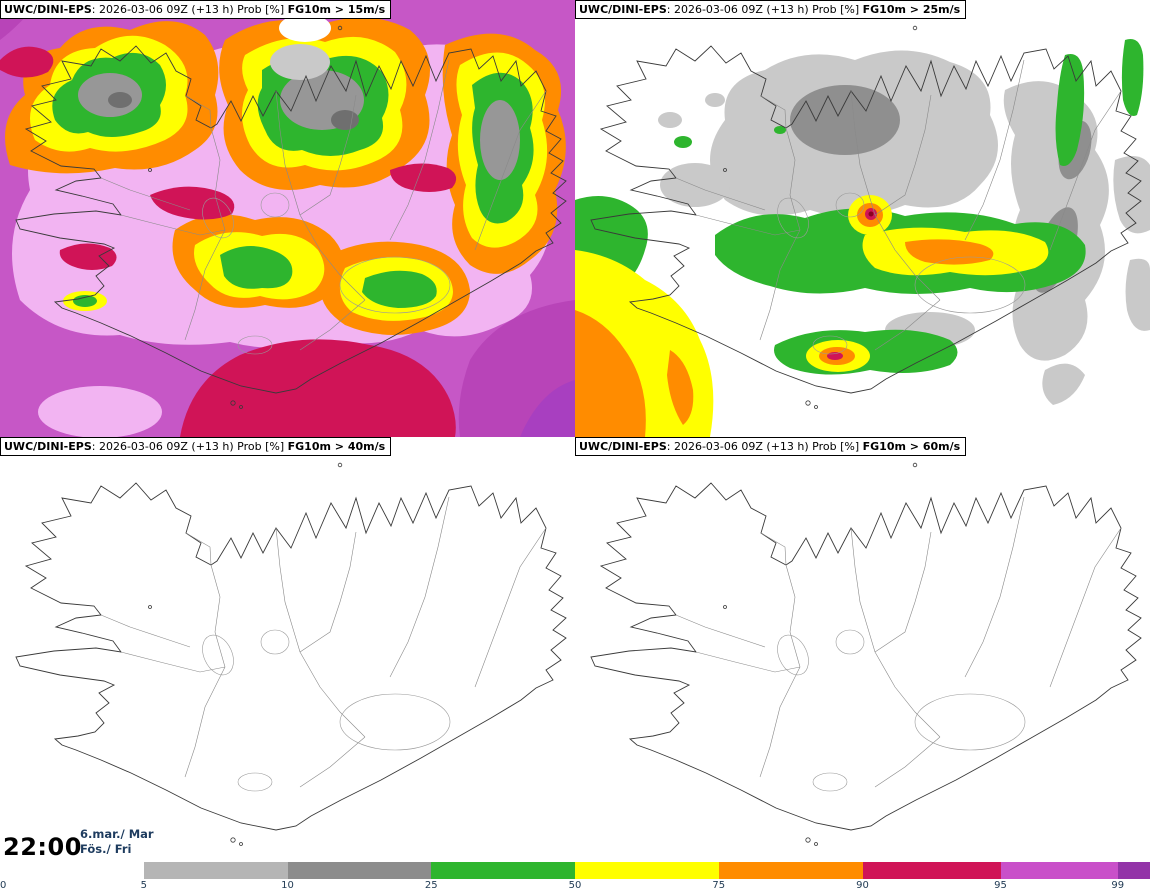  Describe the element at coordinates (3, 885) in the screenshot. I see `colorbar-label: 0` at that location.